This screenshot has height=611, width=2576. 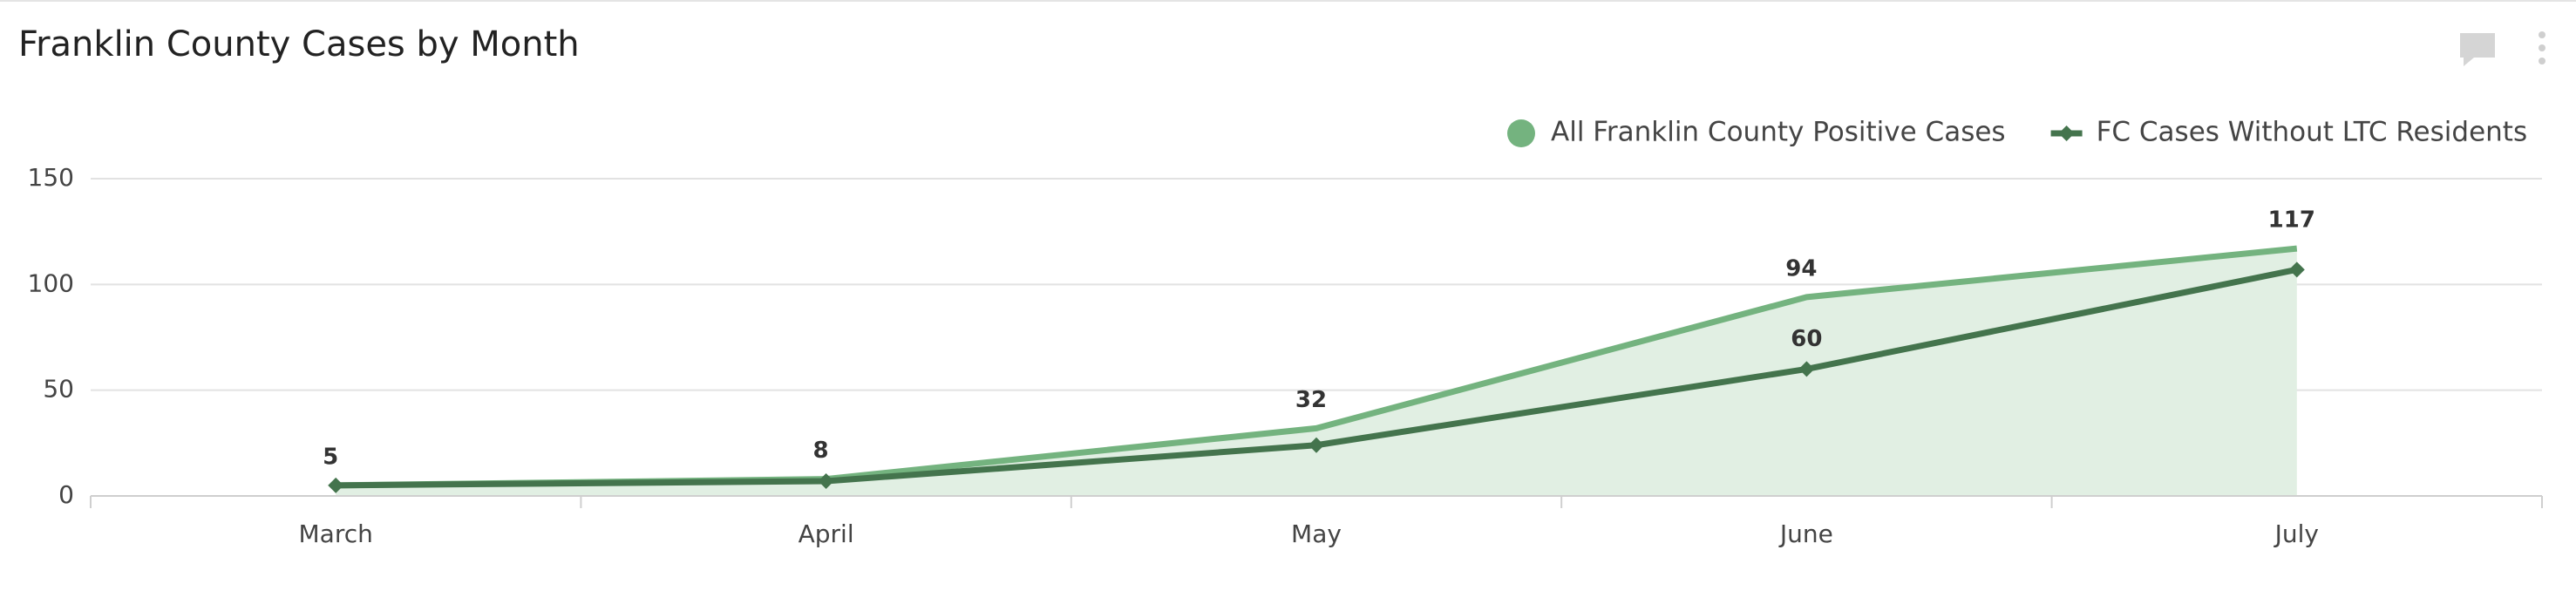 What do you see at coordinates (1801, 268) in the screenshot?
I see `data-label: 94` at bounding box center [1801, 268].